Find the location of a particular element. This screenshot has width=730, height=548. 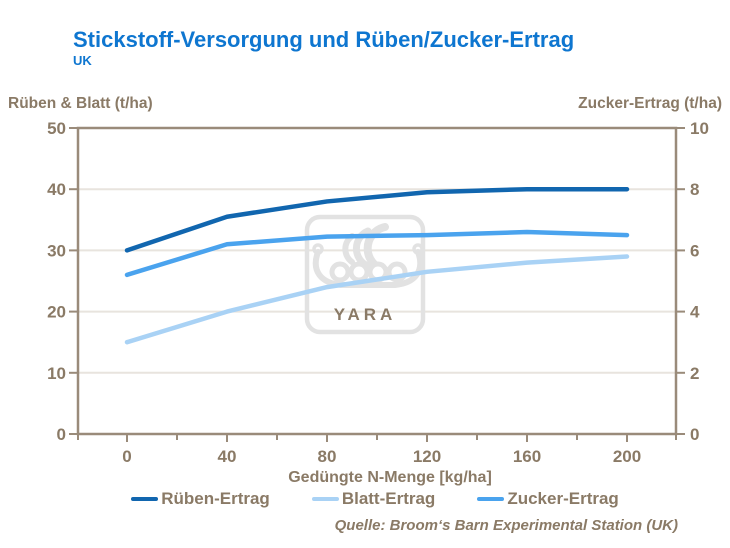

x-axis-tick-label: 120 is located at coordinates (427, 456).